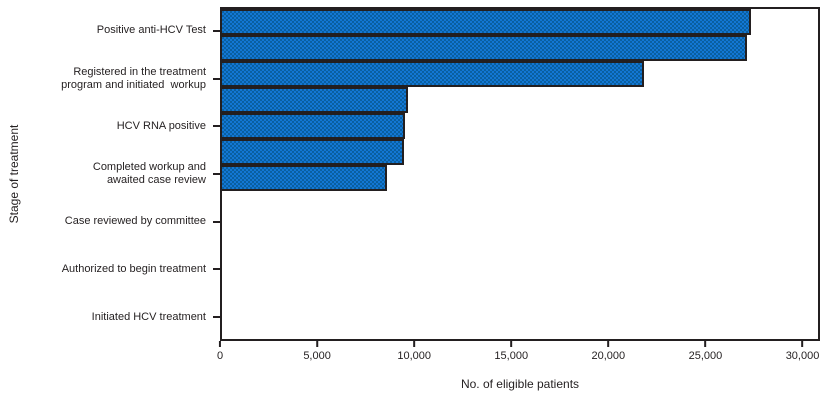  I want to click on x-axis-ticks: 0 5,000 10,000 15,000 20,000 25,000 30,000, so click(518, 355).